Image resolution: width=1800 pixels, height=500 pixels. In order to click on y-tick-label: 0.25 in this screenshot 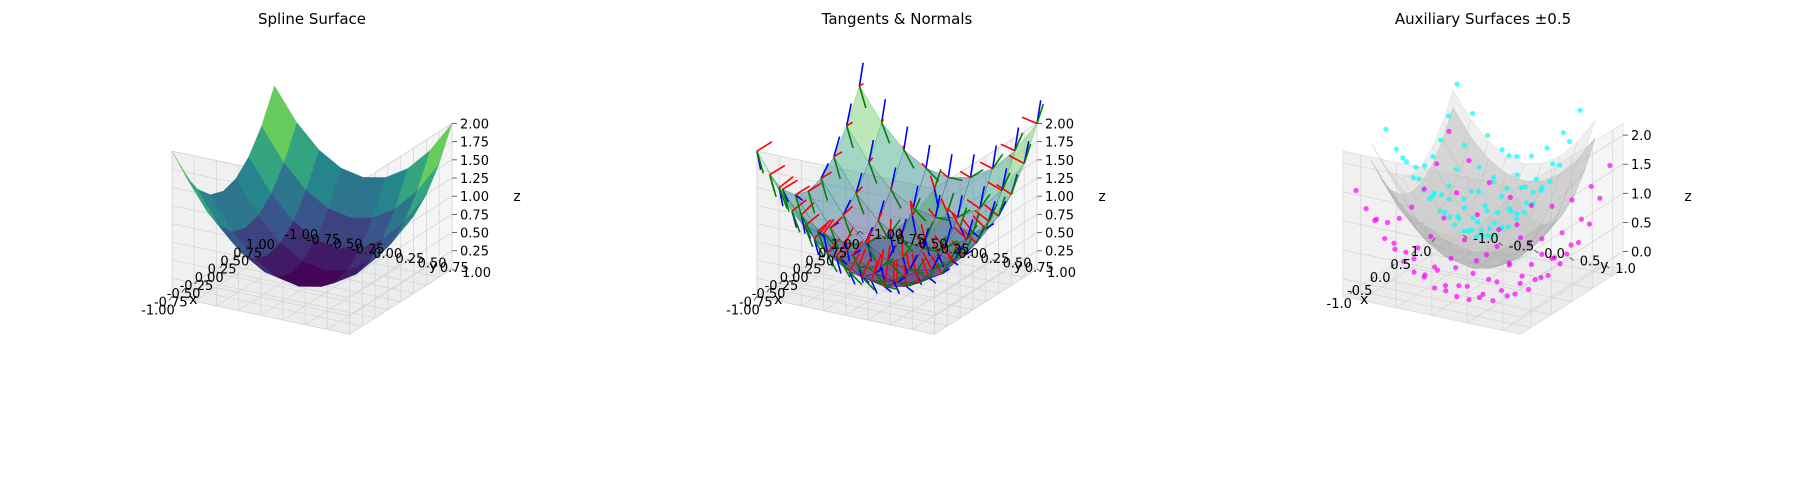, I will do `click(994, 259)`.